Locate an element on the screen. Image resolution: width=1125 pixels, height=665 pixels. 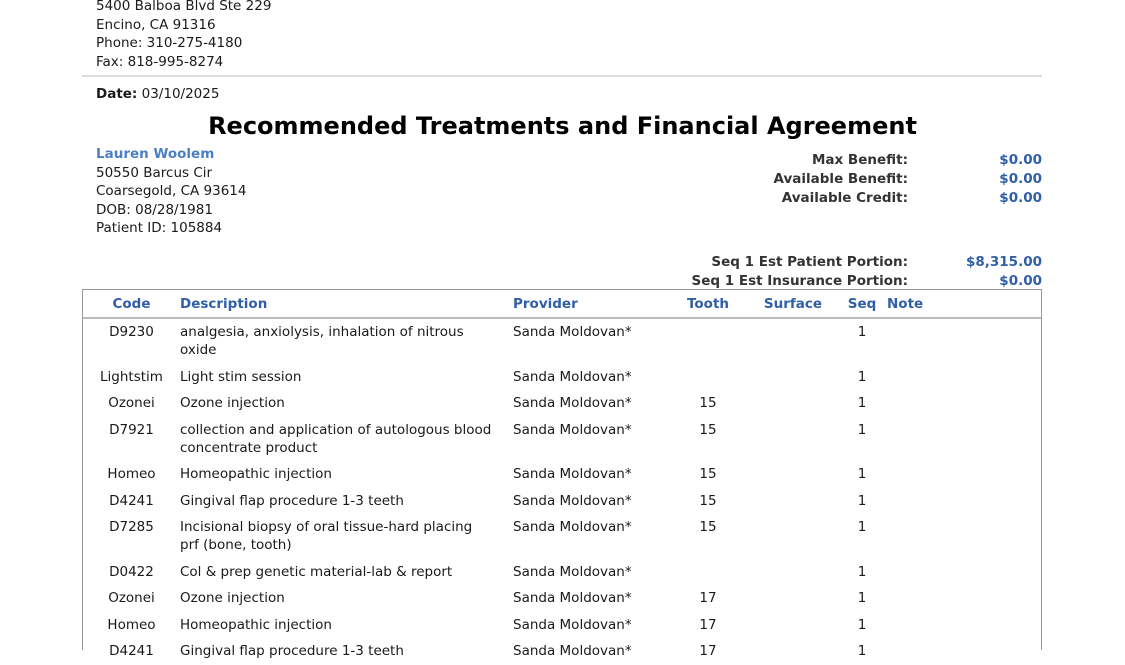
available-credit-value: $0.00 is located at coordinates (1020, 198).